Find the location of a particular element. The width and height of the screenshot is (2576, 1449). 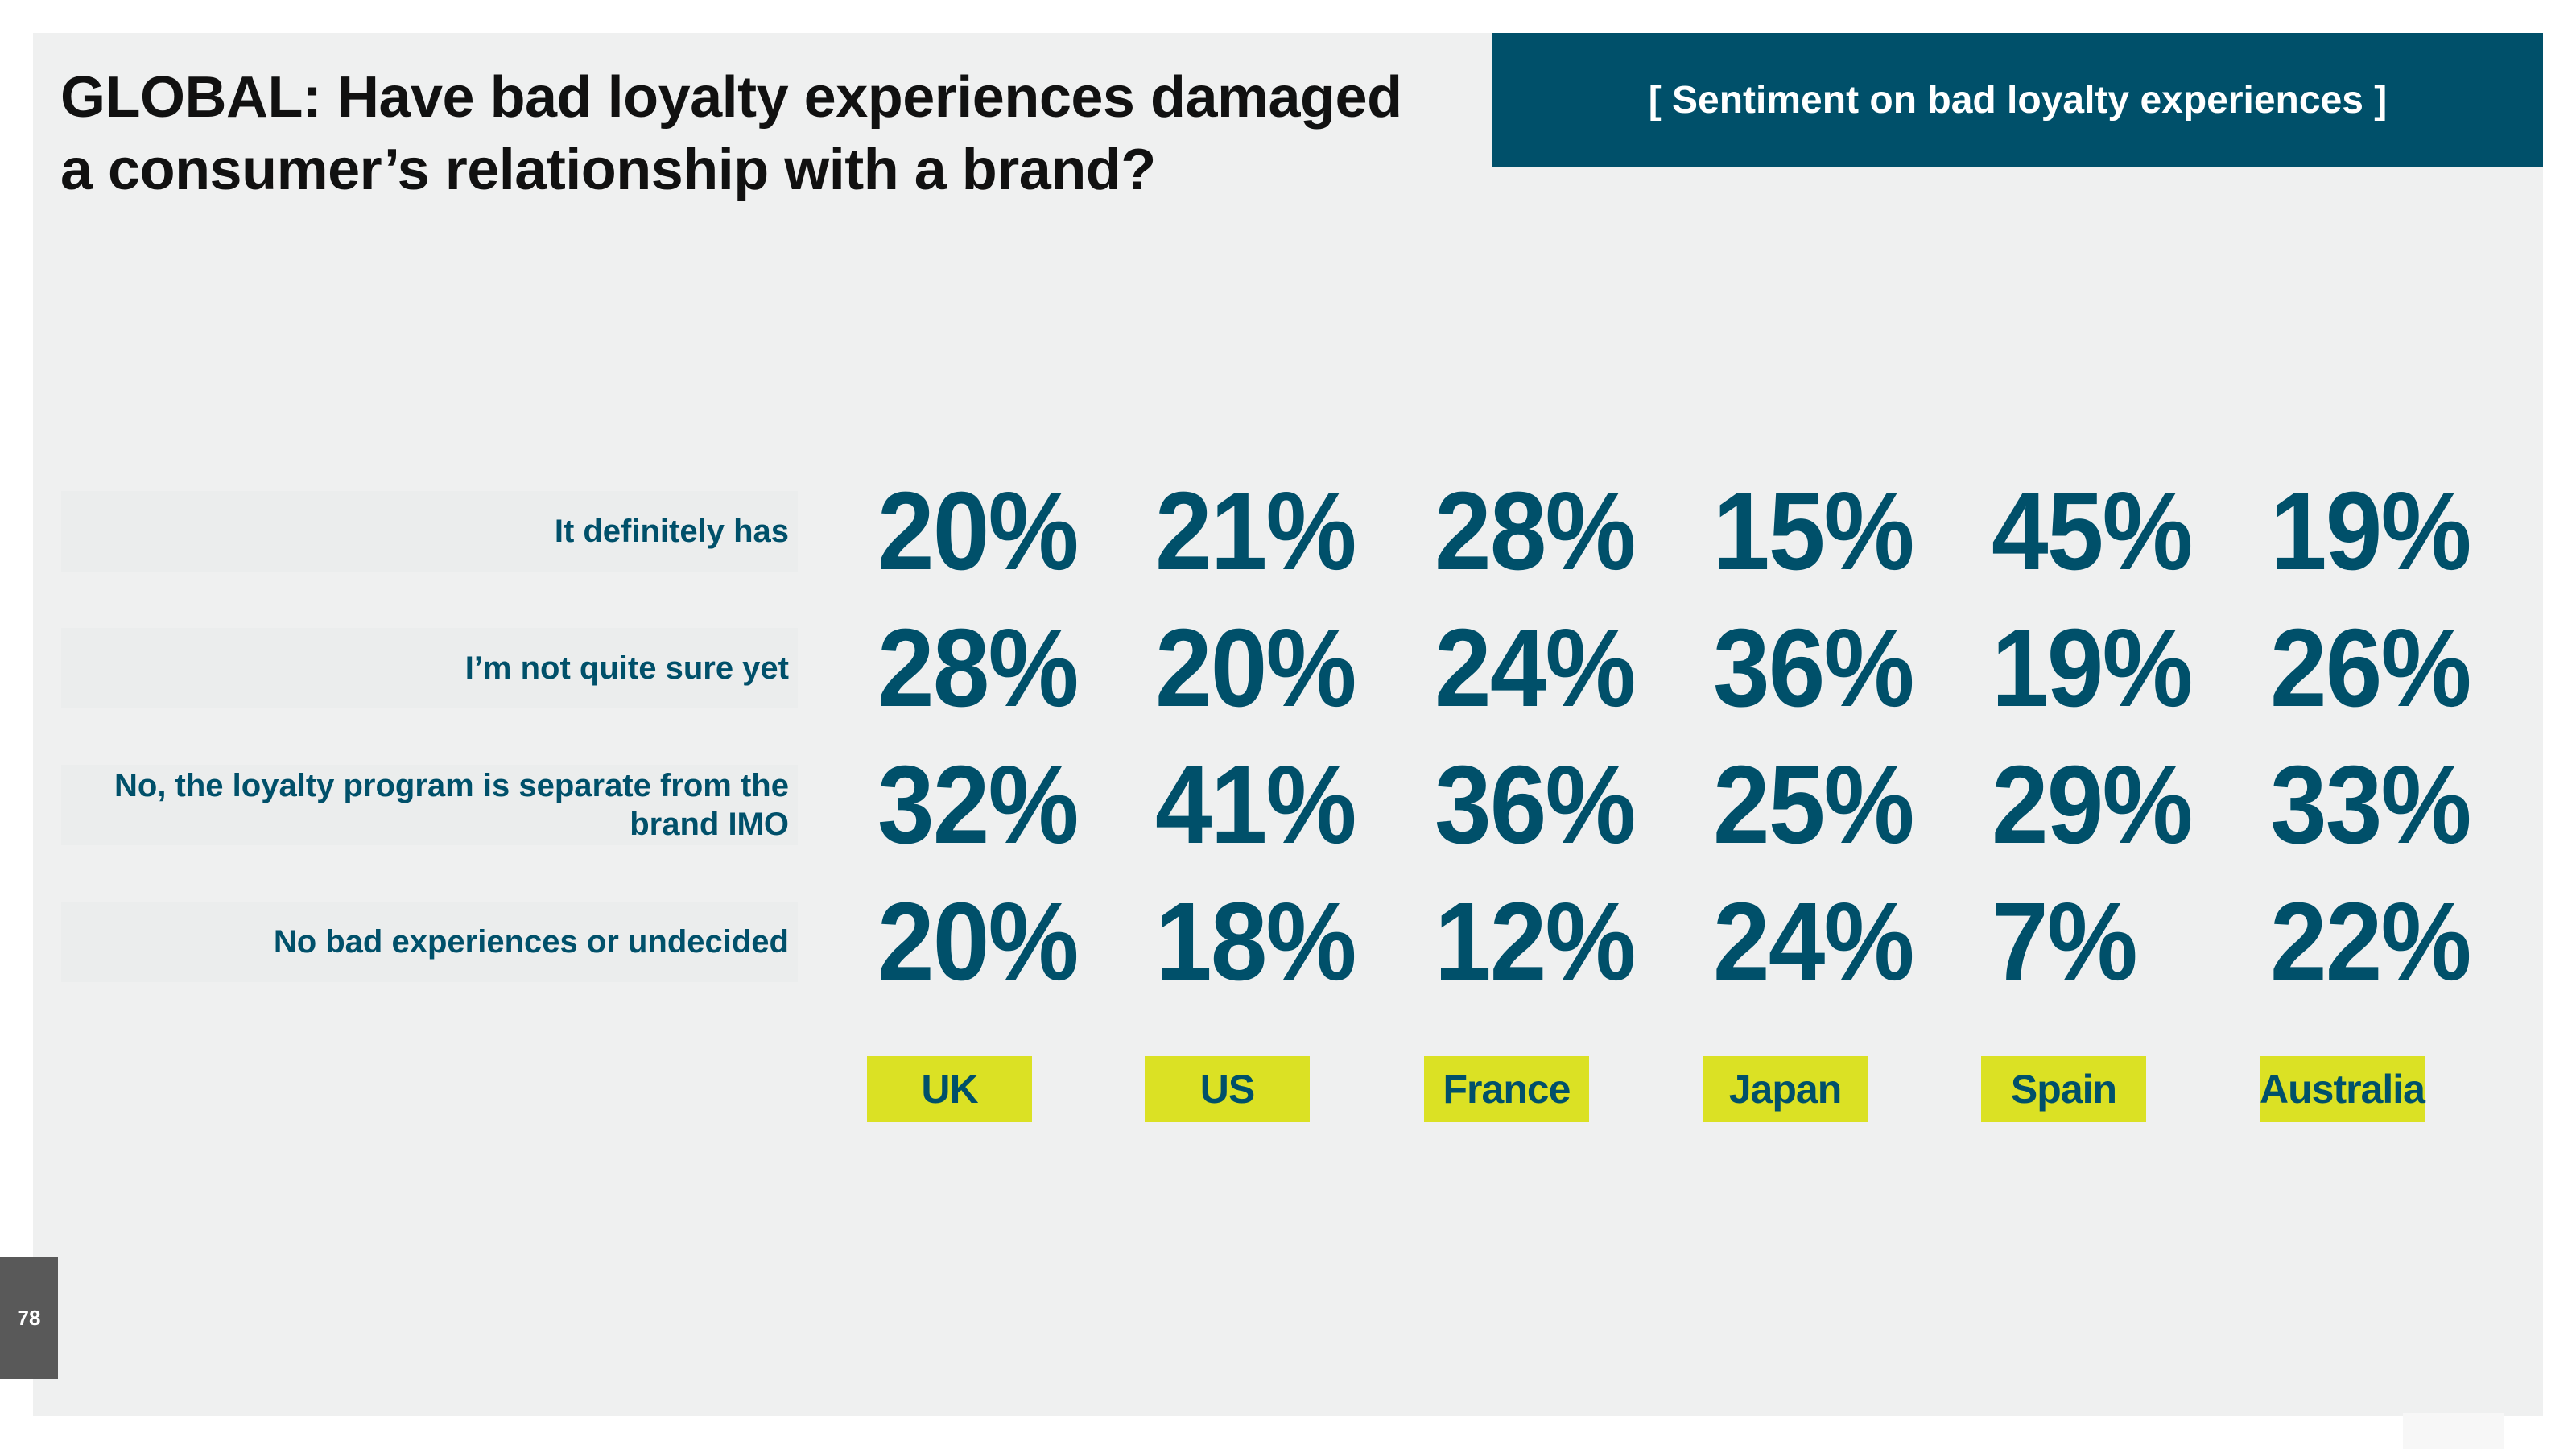

country-label: Spain is located at coordinates (2063, 1089).